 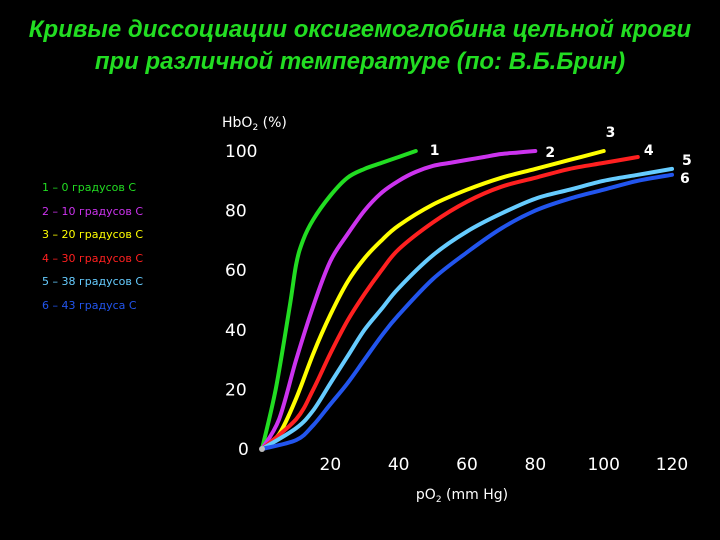 What do you see at coordinates (241, 152) in the screenshot?
I see `y-tick-label-100: 100` at bounding box center [241, 152].